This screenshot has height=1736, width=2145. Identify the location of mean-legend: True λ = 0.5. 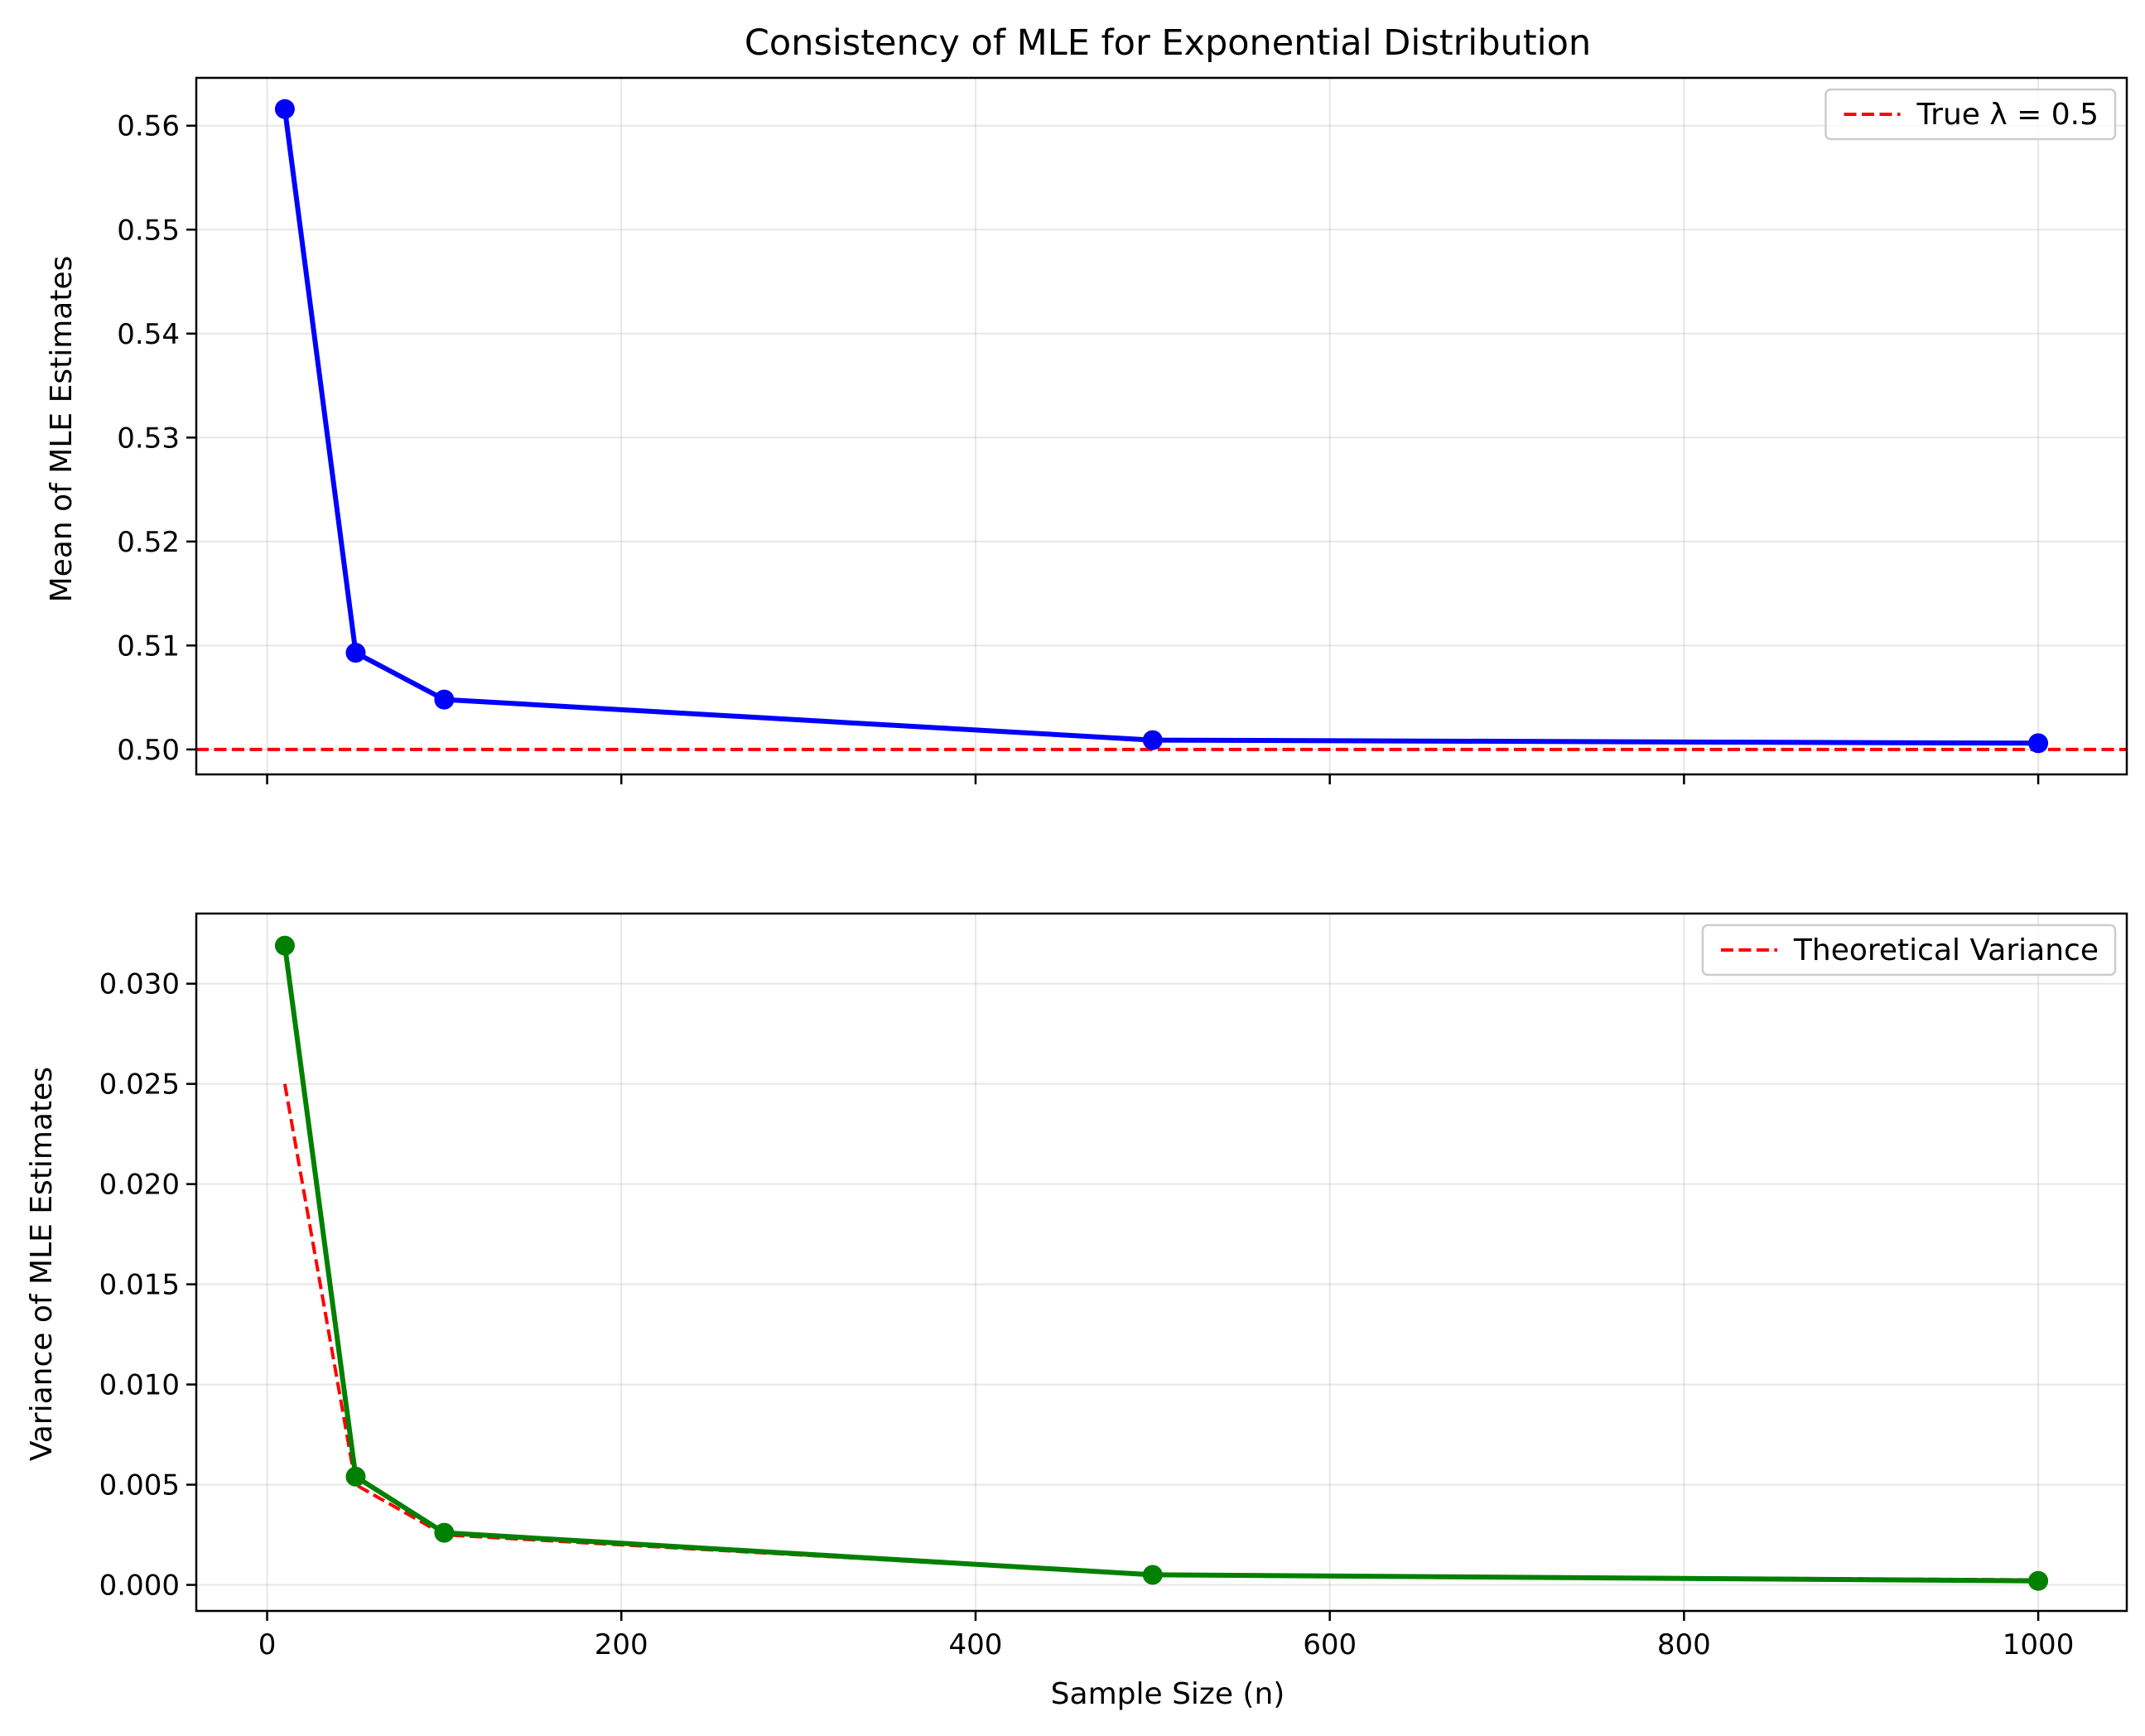
(1970, 115).